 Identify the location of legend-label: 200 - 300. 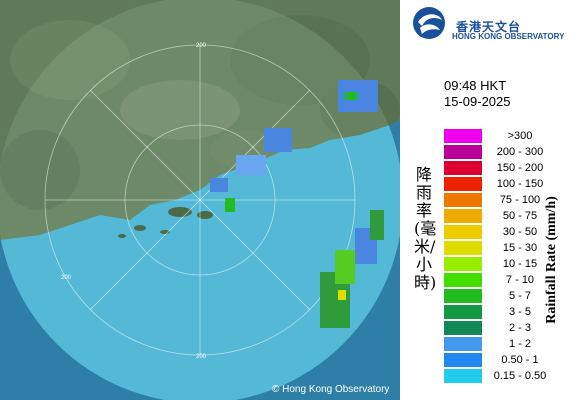
(520, 152).